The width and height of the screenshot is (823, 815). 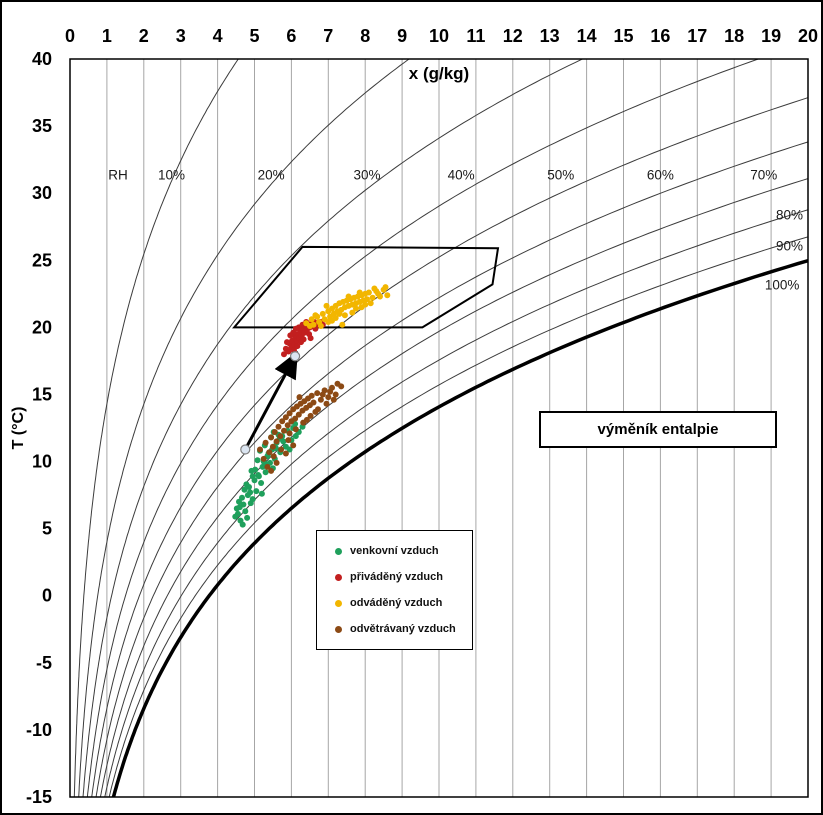 I want to click on legend-item-venkovni: venkovní vzduch, so click(x=399, y=551).